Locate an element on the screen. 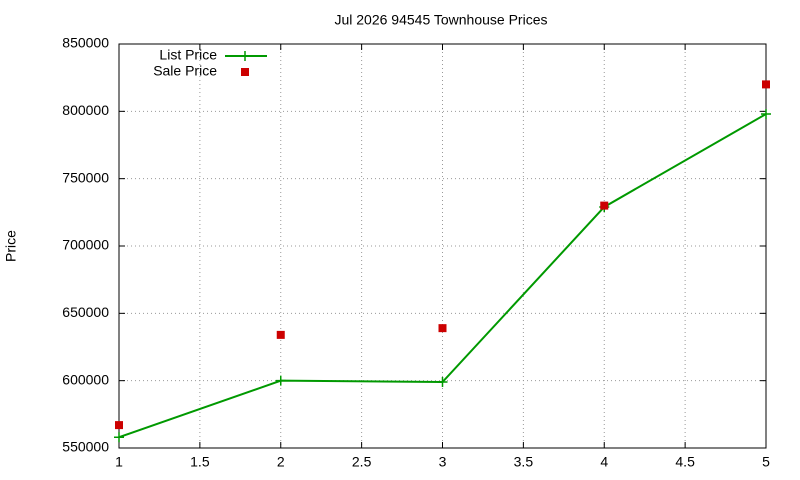  x-tick-label: 2 is located at coordinates (281, 462).